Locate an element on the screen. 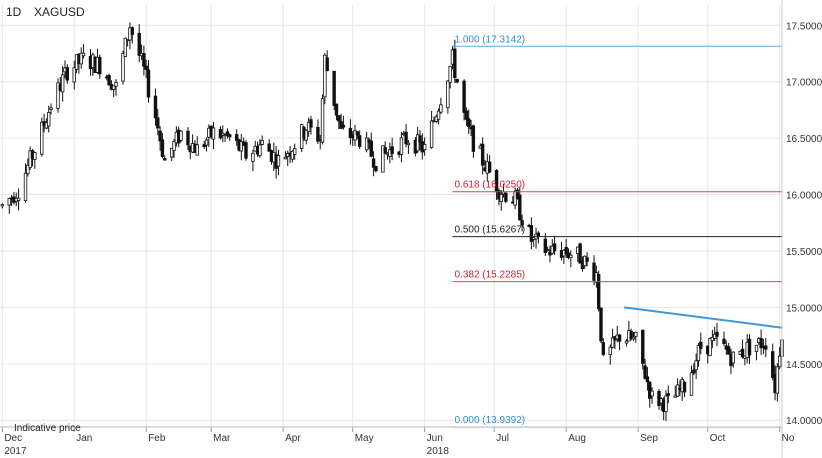 This screenshot has width=822, height=458. indicative-price-note: Indicative price is located at coordinates (47, 428).